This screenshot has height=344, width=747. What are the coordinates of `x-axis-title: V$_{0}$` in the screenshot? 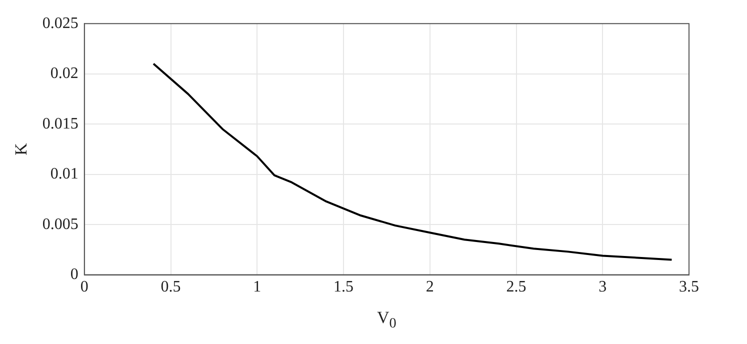 It's located at (386, 320).